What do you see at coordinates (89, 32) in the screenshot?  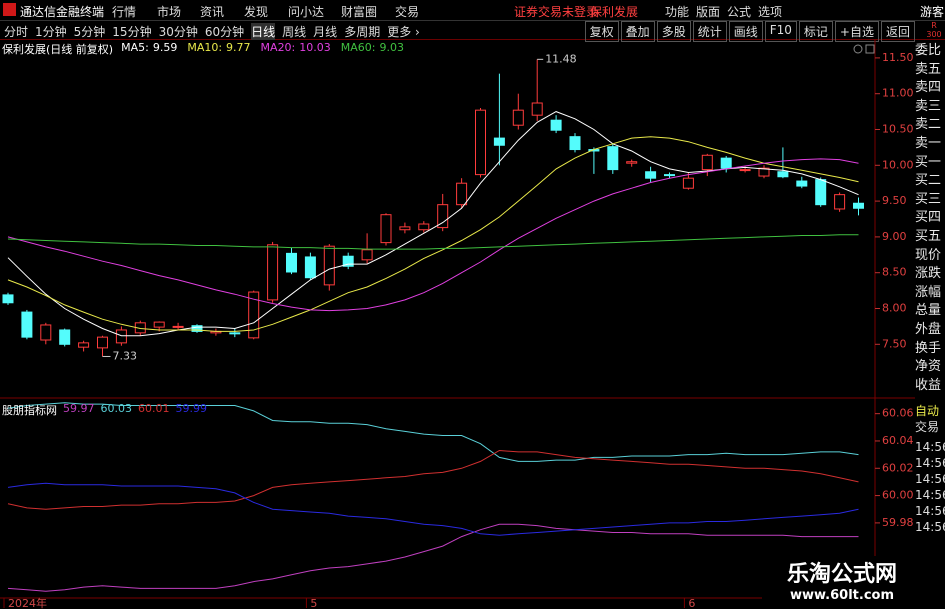 I see `period-tab: 5分钟` at bounding box center [89, 32].